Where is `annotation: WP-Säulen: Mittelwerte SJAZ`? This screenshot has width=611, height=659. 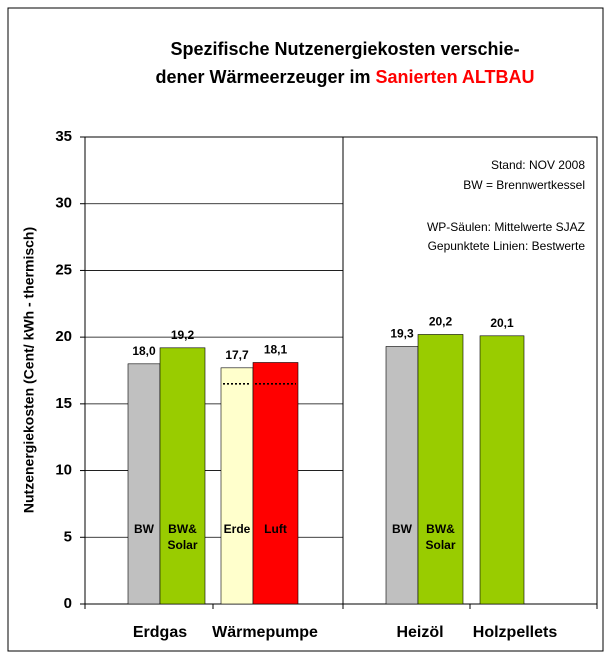
annotation: WP-Säulen: Mittelwerte SJAZ is located at coordinates (506, 227).